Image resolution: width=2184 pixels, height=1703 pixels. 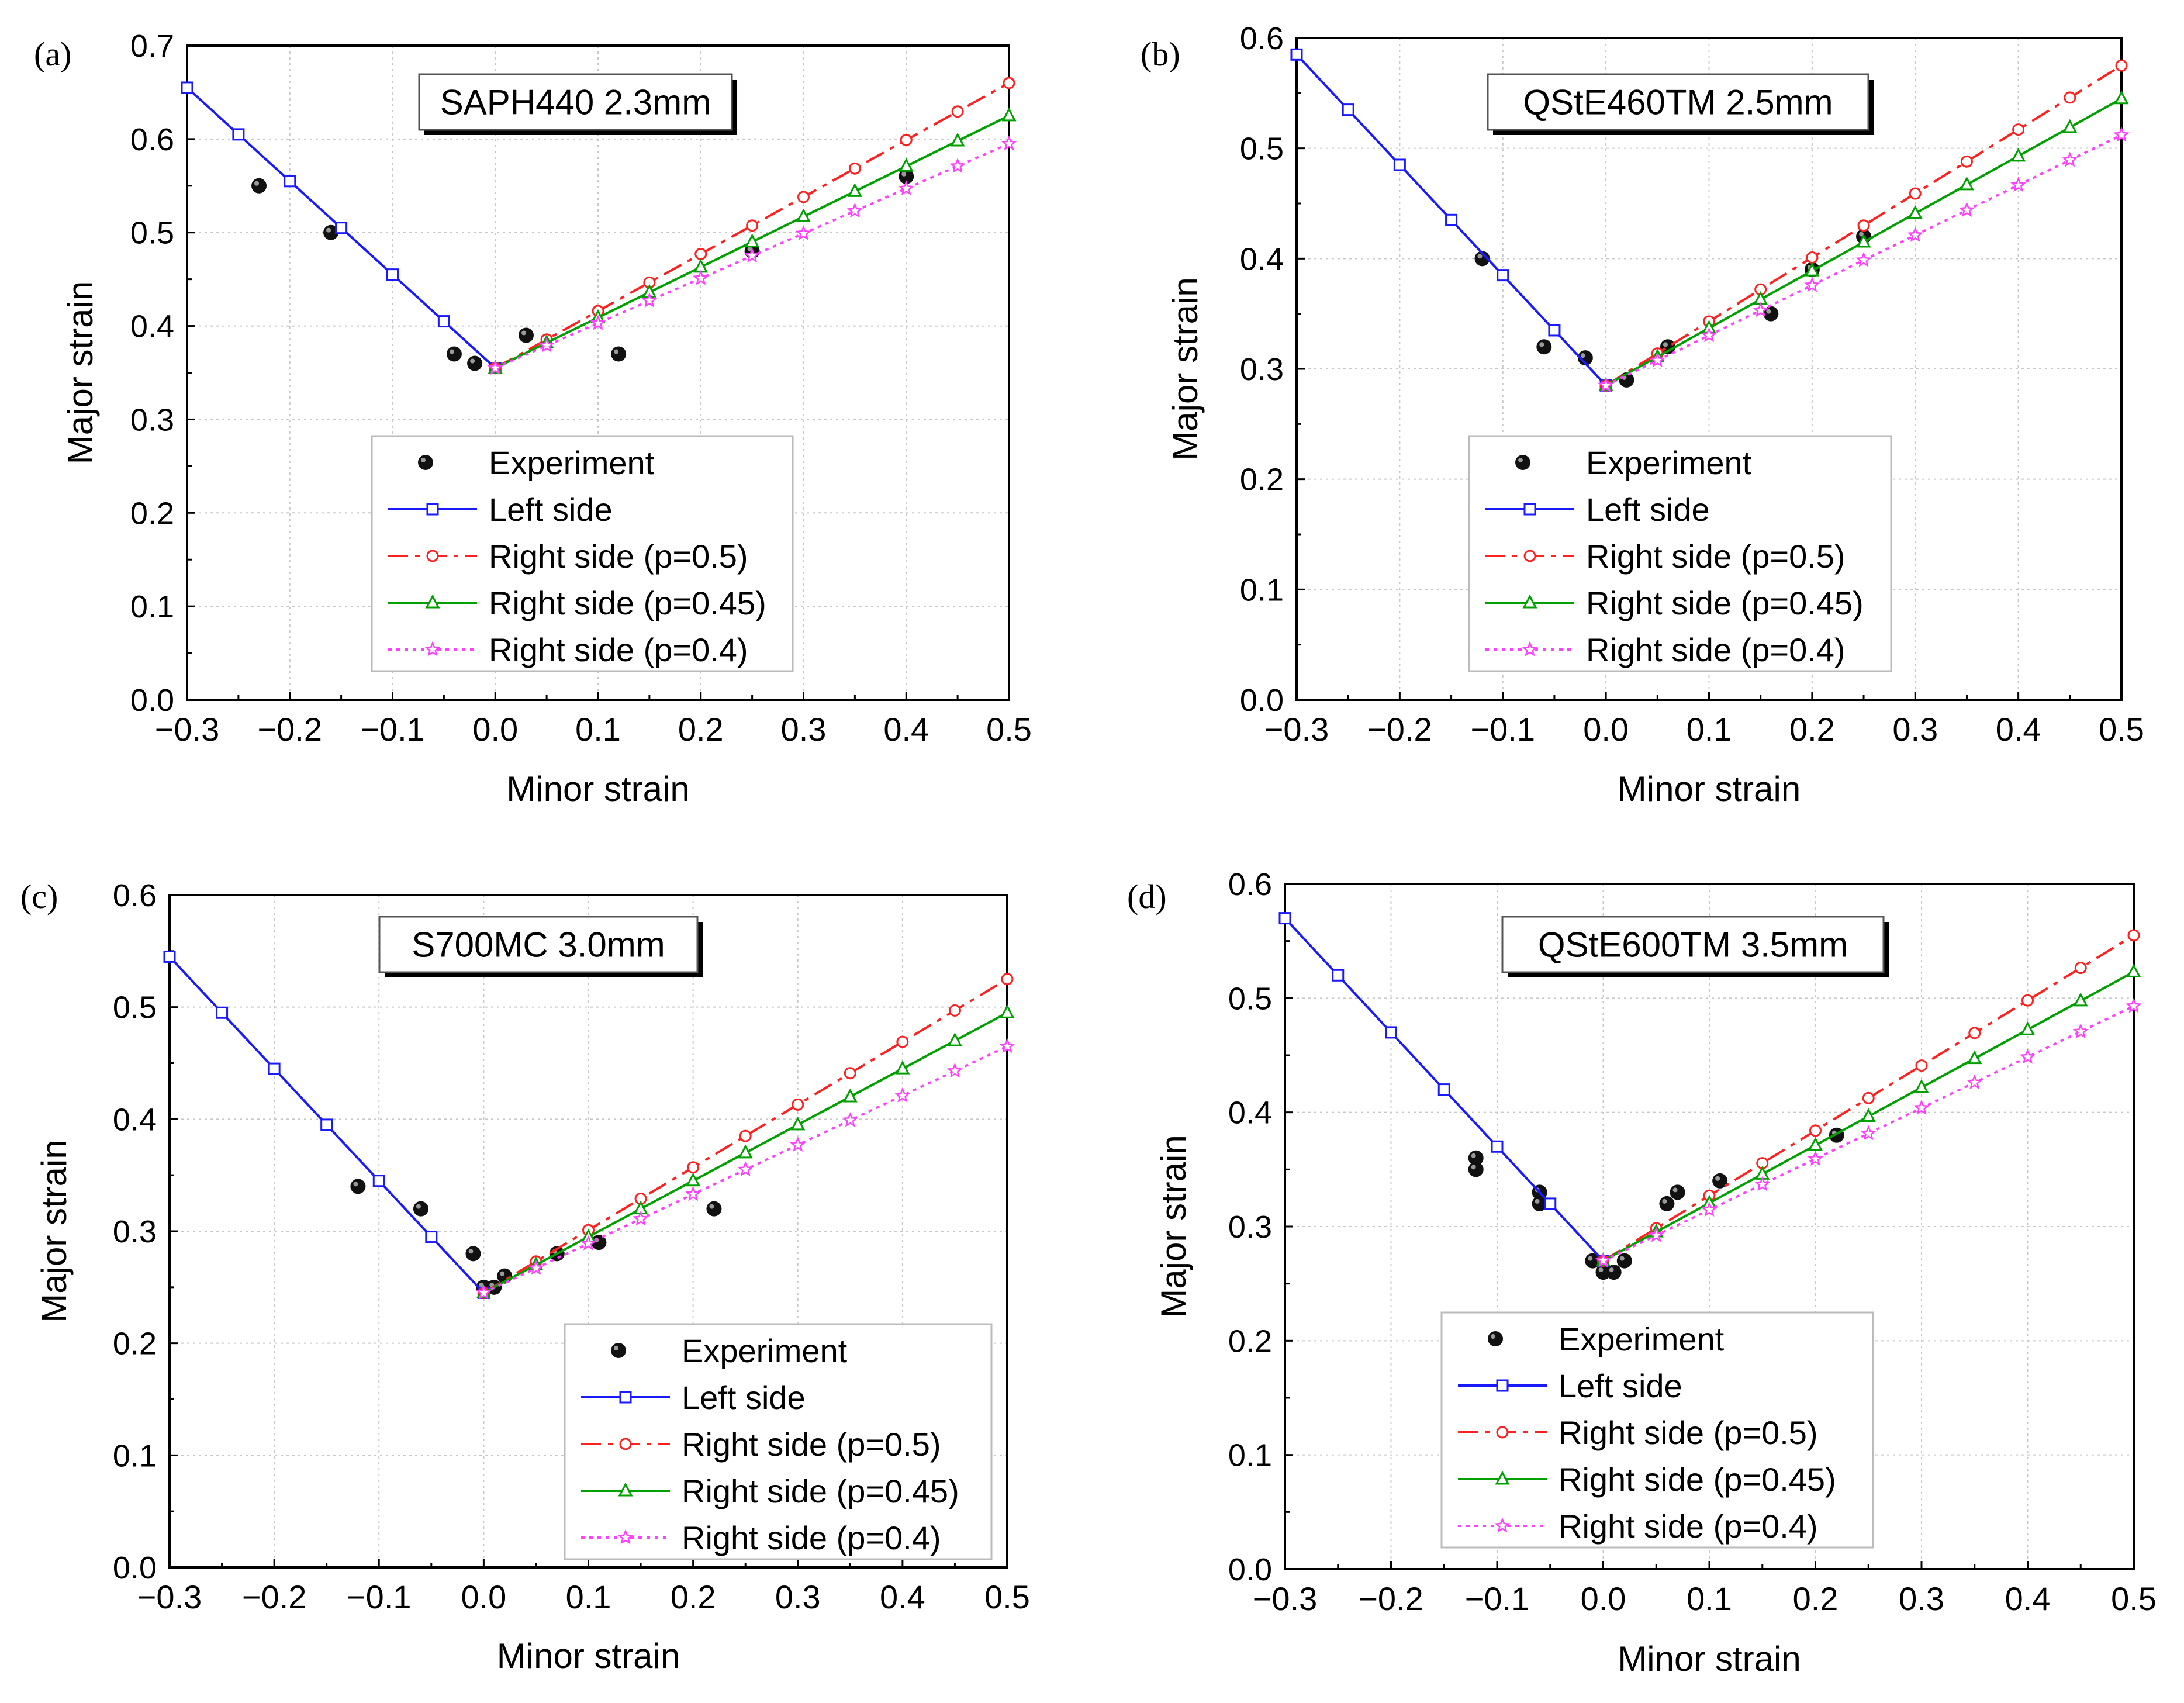 I want to click on legend-item: Right side (p=0.4), so click(x=1638, y=1526).